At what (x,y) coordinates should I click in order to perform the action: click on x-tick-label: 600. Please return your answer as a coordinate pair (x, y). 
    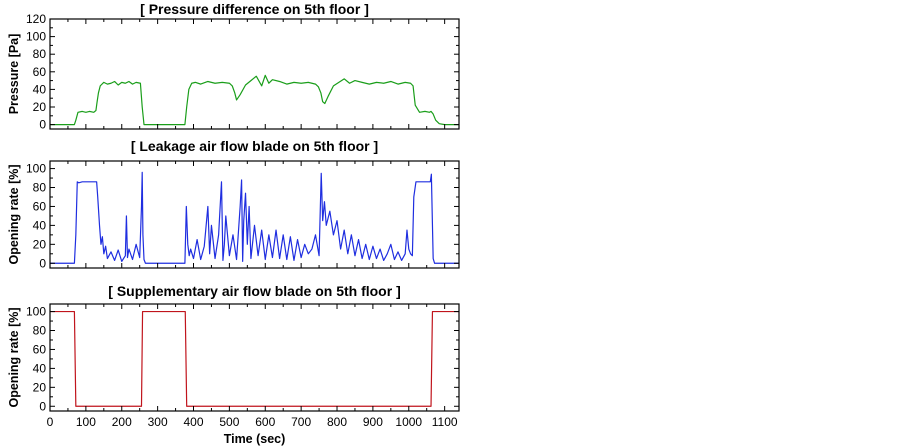
    Looking at the image, I should click on (265, 422).